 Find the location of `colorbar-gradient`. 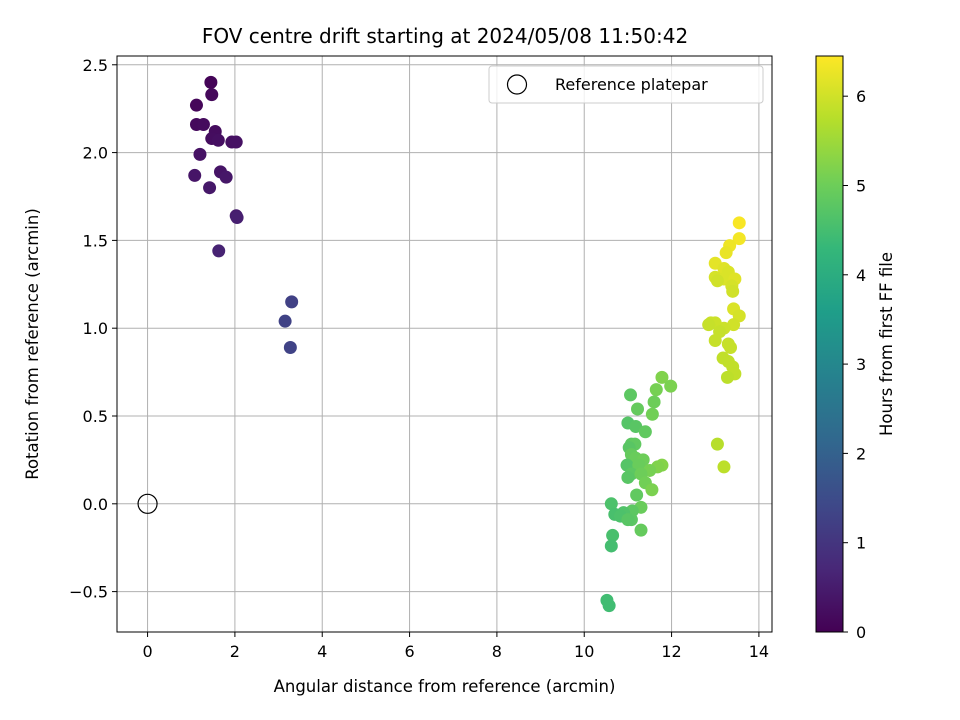

colorbar-gradient is located at coordinates (829, 344).